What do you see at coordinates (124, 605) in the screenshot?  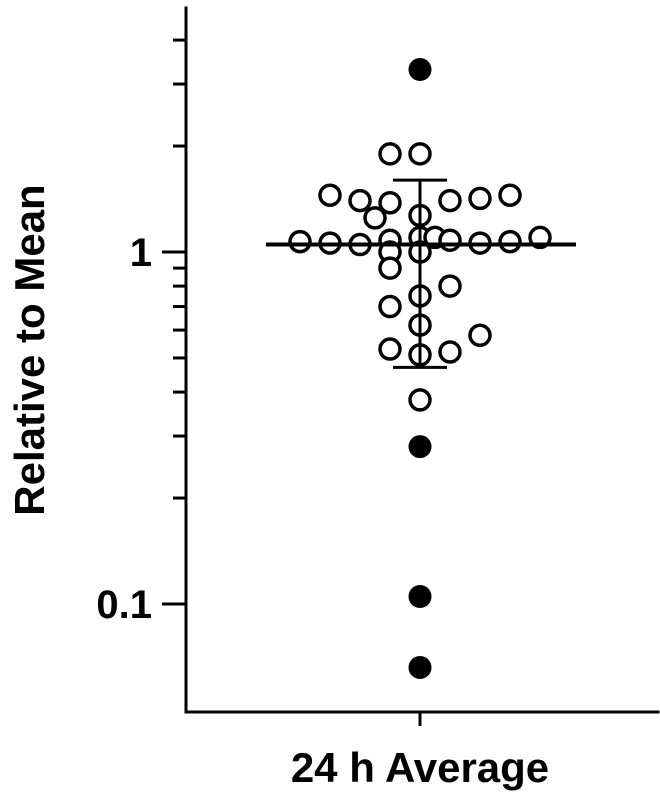 I see `y-tick-label: 0.1` at bounding box center [124, 605].